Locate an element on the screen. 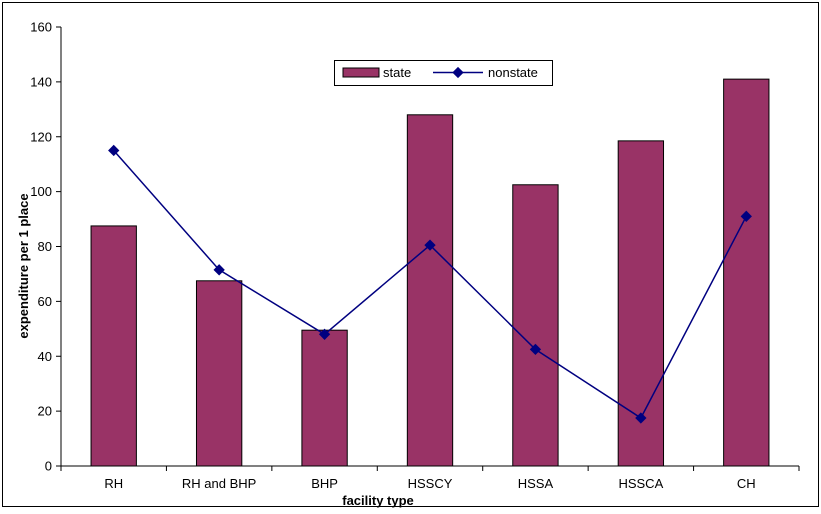 This screenshot has height=514, width=821. legend: state nonstate is located at coordinates (443, 73).